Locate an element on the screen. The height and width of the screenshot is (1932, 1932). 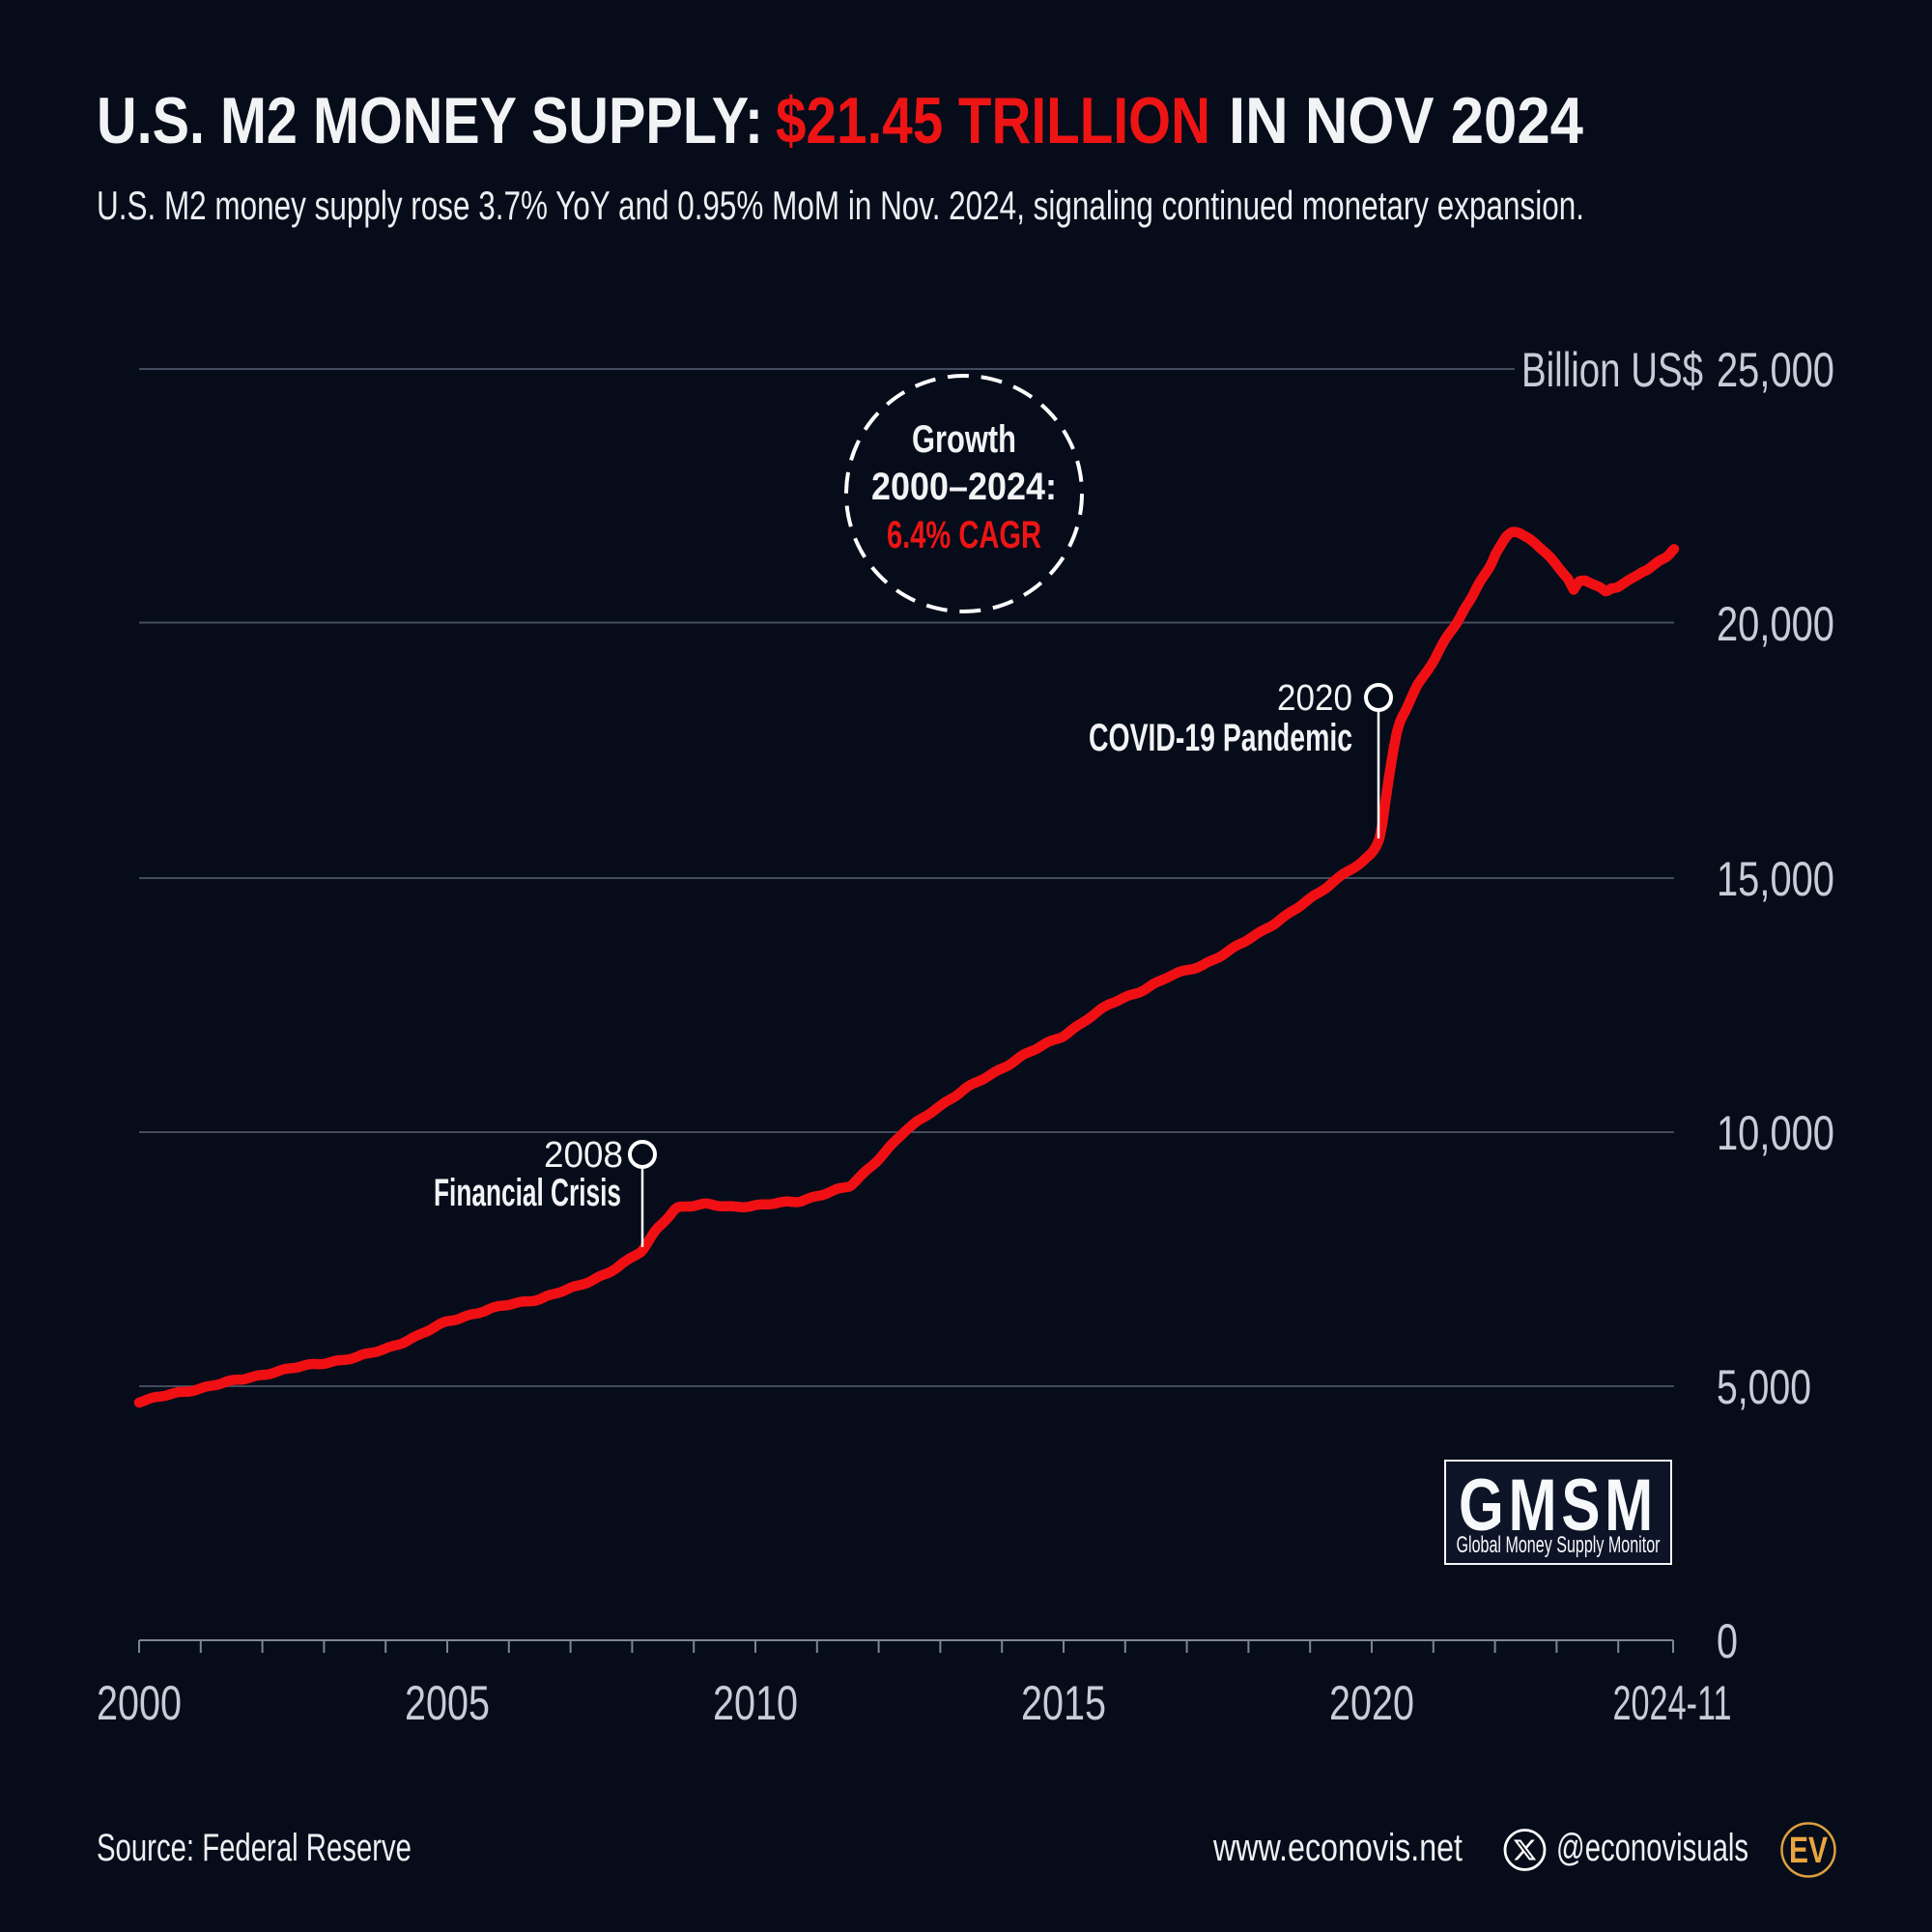
svg-text: 20,000 is located at coordinates (1775, 624).